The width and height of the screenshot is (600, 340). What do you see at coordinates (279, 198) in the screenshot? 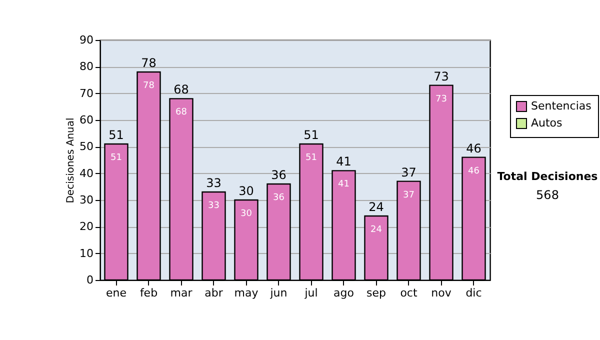
I see `data-label: 36` at bounding box center [279, 198].